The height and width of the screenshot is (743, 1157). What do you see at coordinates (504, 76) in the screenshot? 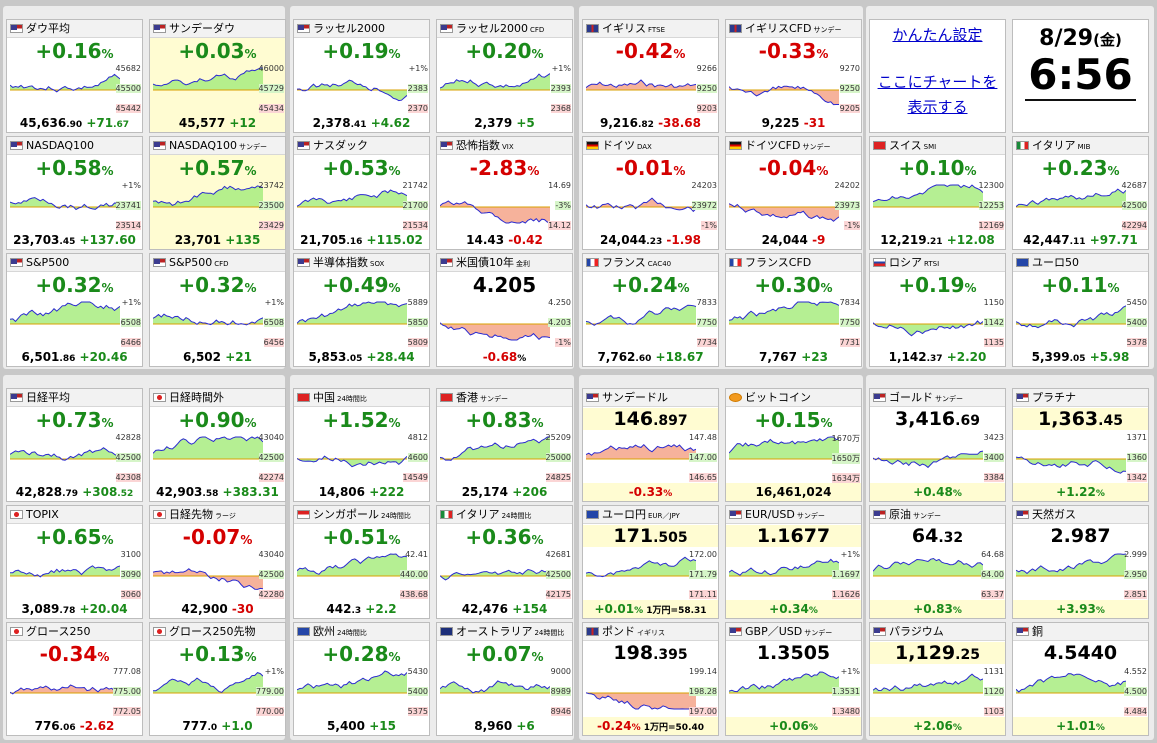
I see `market-tile: ラッセル2000 CFD +0.20% +1% 2393 2368 2,379 +5` at bounding box center [504, 76].